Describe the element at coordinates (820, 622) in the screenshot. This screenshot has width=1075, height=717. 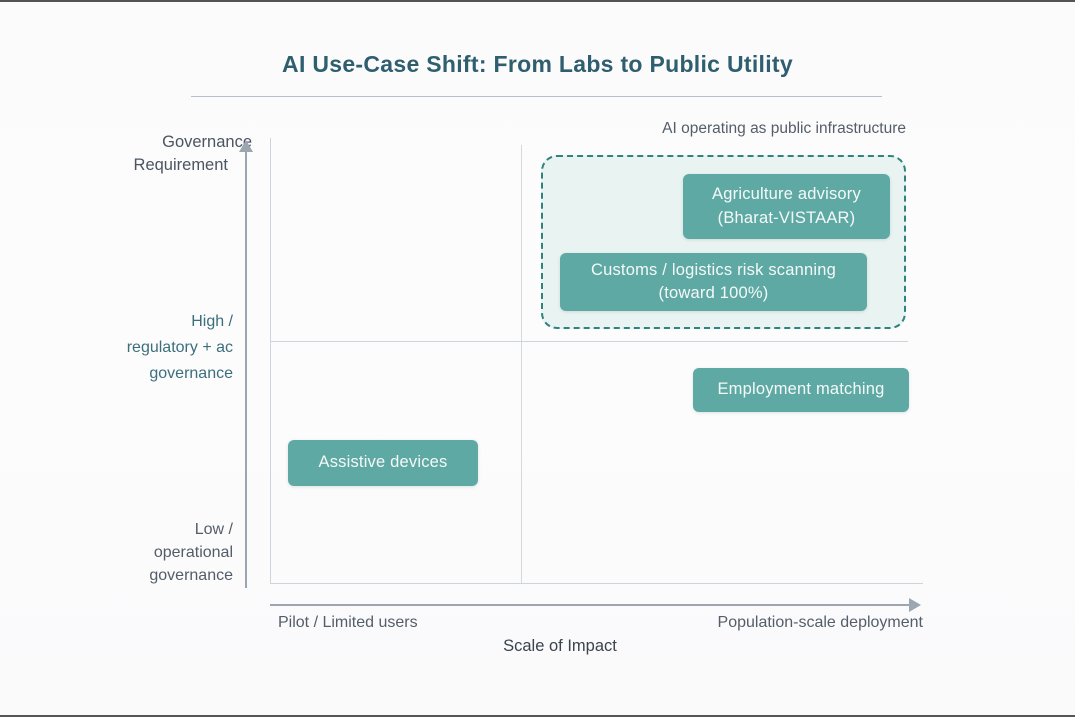
I see `x-tick-population-label: Population-scale deployment` at that location.